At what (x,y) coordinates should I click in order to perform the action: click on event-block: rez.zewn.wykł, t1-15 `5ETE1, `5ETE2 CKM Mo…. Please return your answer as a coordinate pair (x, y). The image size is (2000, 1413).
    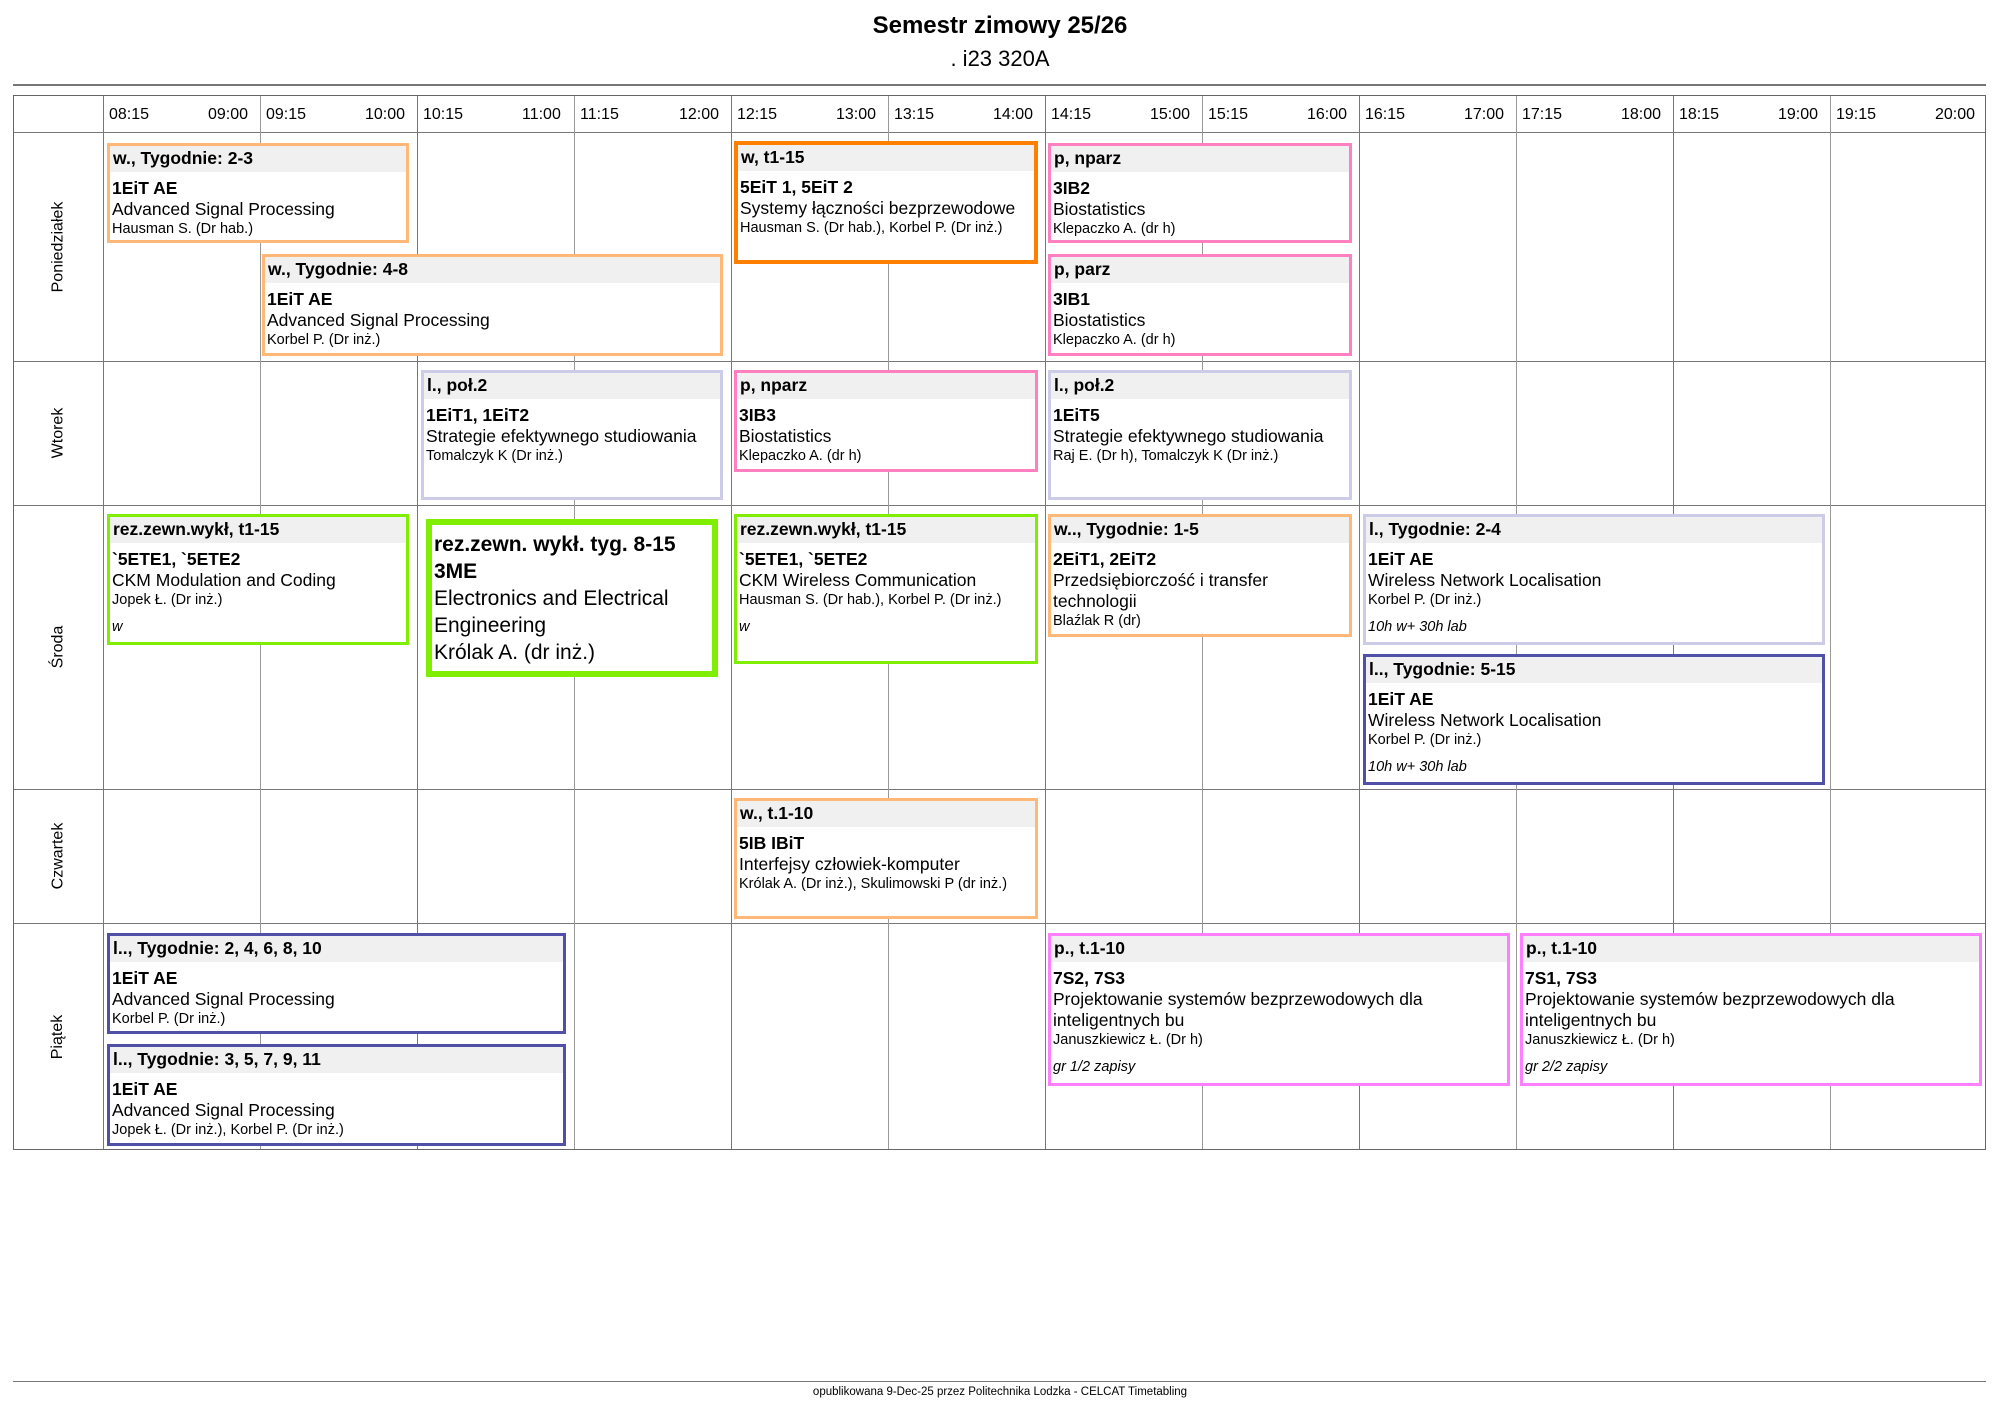
    Looking at the image, I should click on (258, 579).